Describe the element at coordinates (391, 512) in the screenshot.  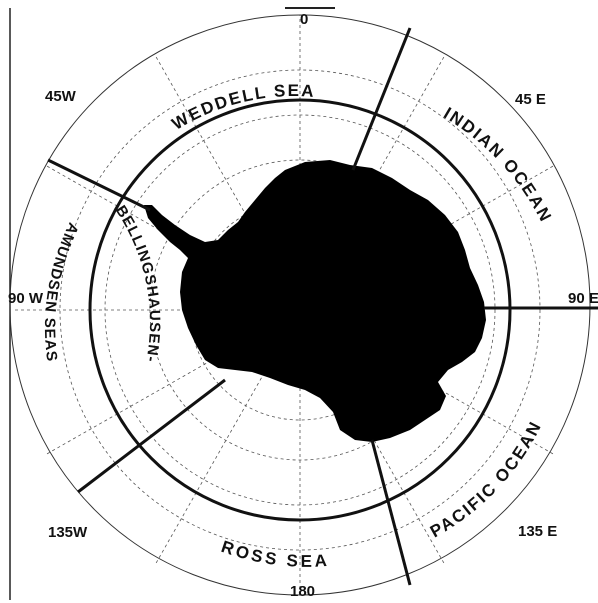
I see `boundary-pacific-ross` at that location.